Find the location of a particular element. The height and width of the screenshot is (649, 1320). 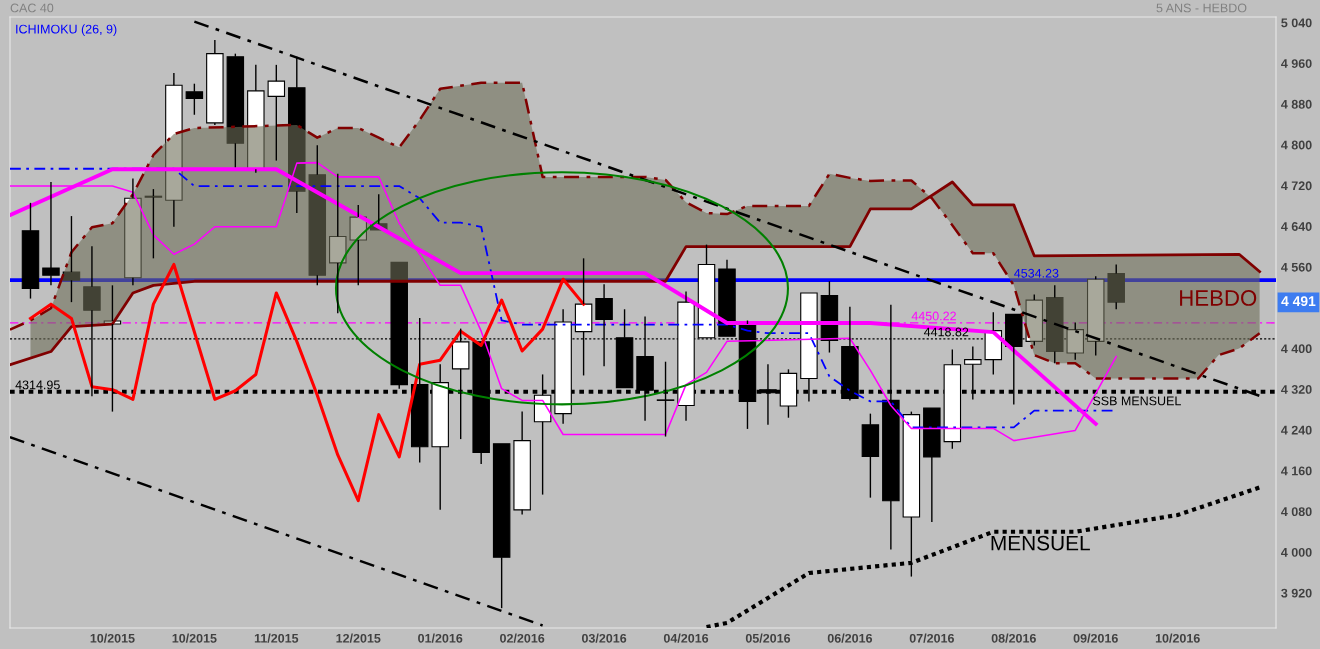

ref-line-label: 4418.82 is located at coordinates (946, 332).